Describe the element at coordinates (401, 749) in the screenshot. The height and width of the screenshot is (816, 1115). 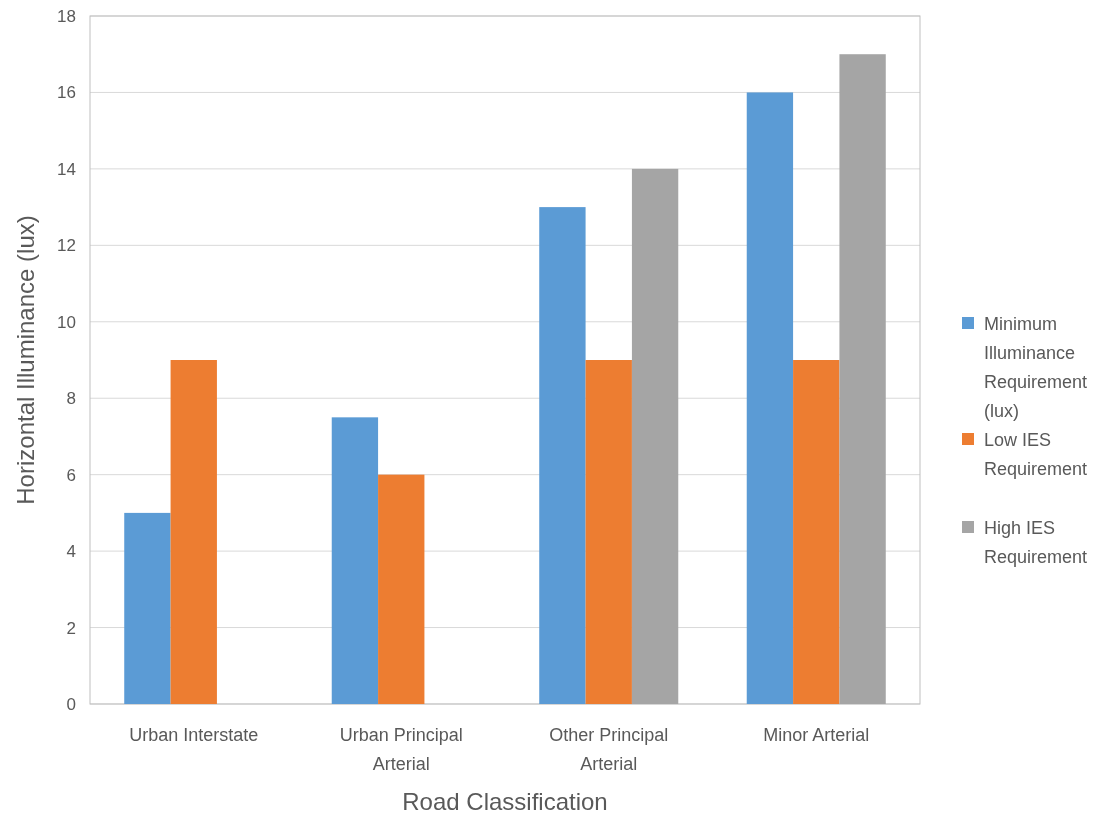
I see `x-tick-label: Urban Principal Arterial` at that location.